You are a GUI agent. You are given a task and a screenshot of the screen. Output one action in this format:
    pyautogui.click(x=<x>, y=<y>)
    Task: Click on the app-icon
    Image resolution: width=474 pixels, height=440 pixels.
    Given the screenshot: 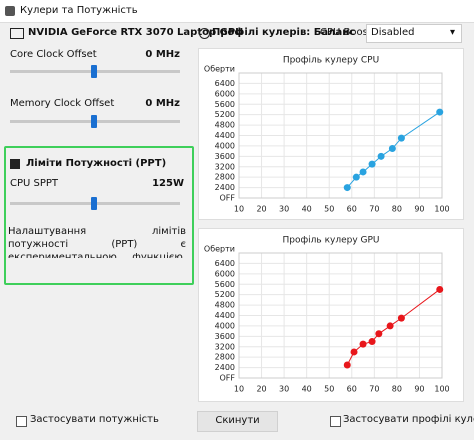 What is the action you would take?
    pyautogui.click(x=10, y=11)
    